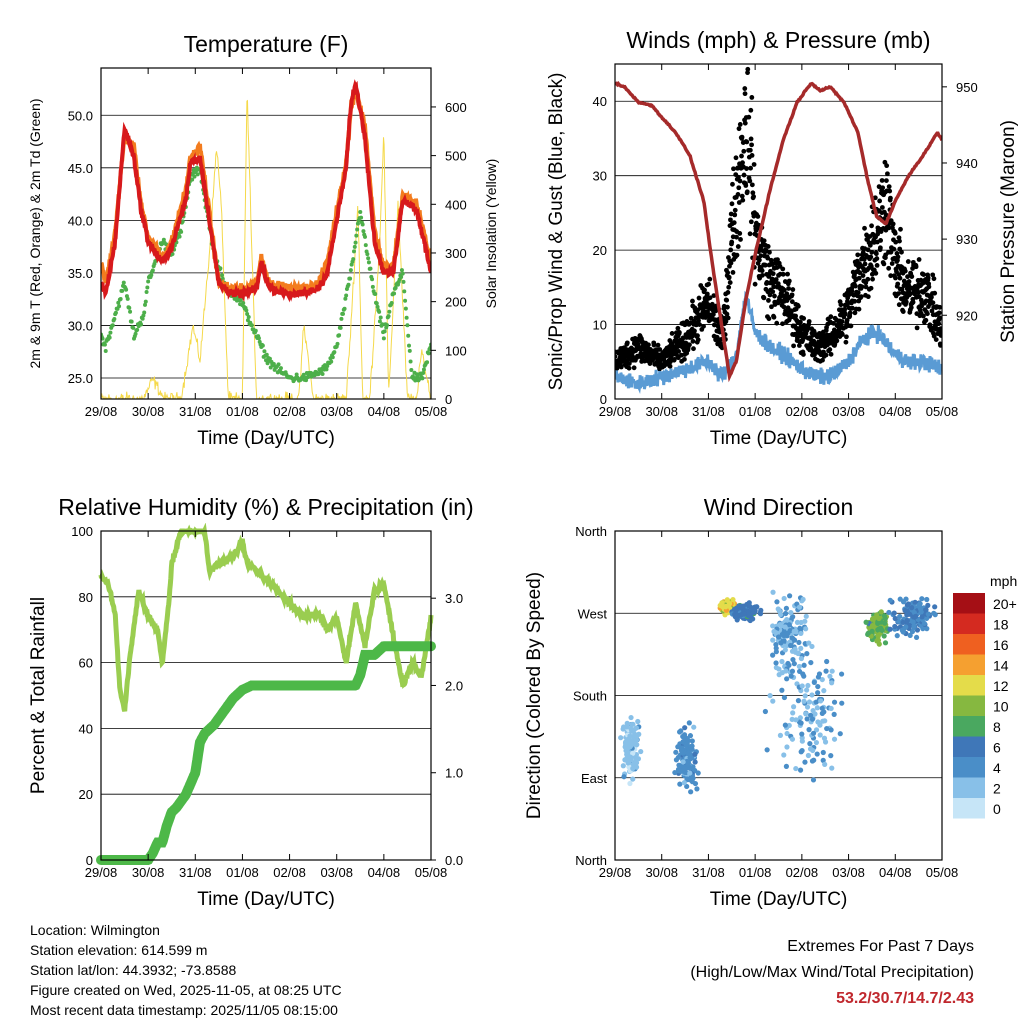 The image size is (1024, 1024). I want to click on temperature-ytick-label: 45.0, so click(80, 168).